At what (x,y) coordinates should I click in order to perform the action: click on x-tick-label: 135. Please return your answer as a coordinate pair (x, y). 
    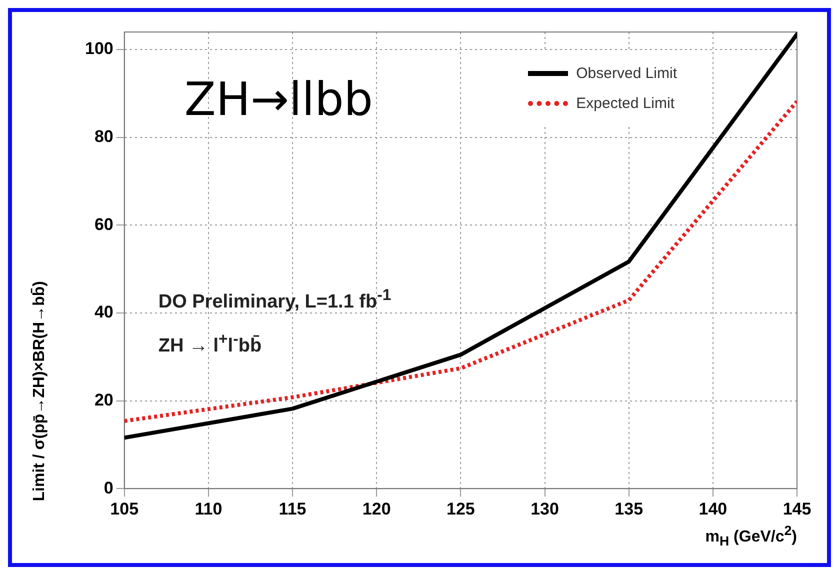
    Looking at the image, I should click on (629, 508).